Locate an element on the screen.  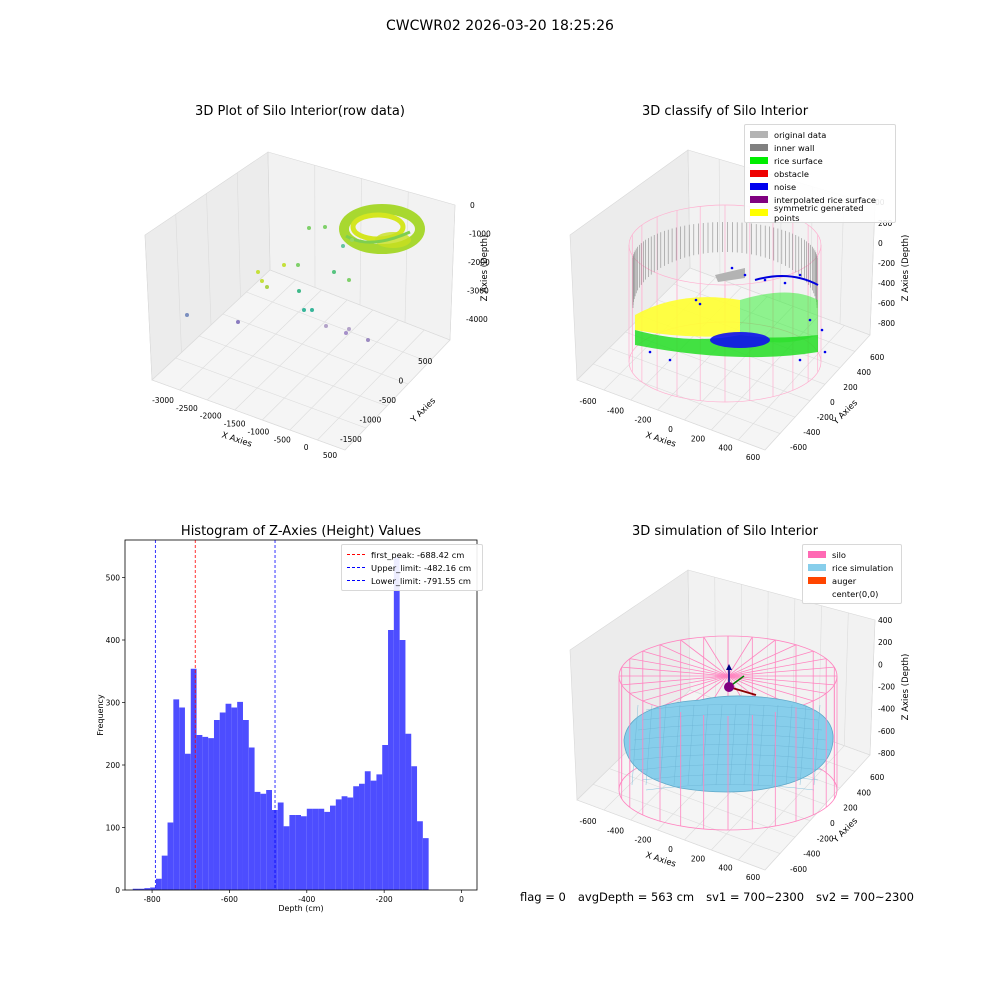
raw-z-tick: -2000 is located at coordinates (479, 262).